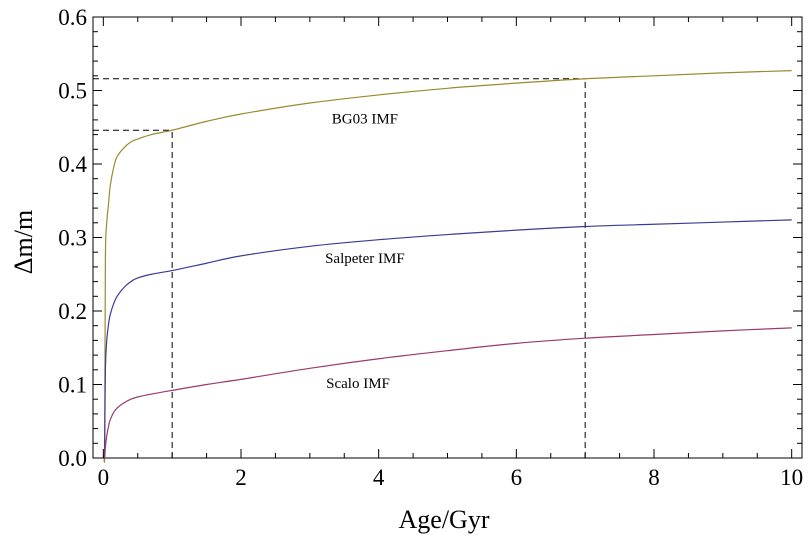  Describe the element at coordinates (365, 120) in the screenshot. I see `series-label-bg03-imf: BG03 IMF` at that location.